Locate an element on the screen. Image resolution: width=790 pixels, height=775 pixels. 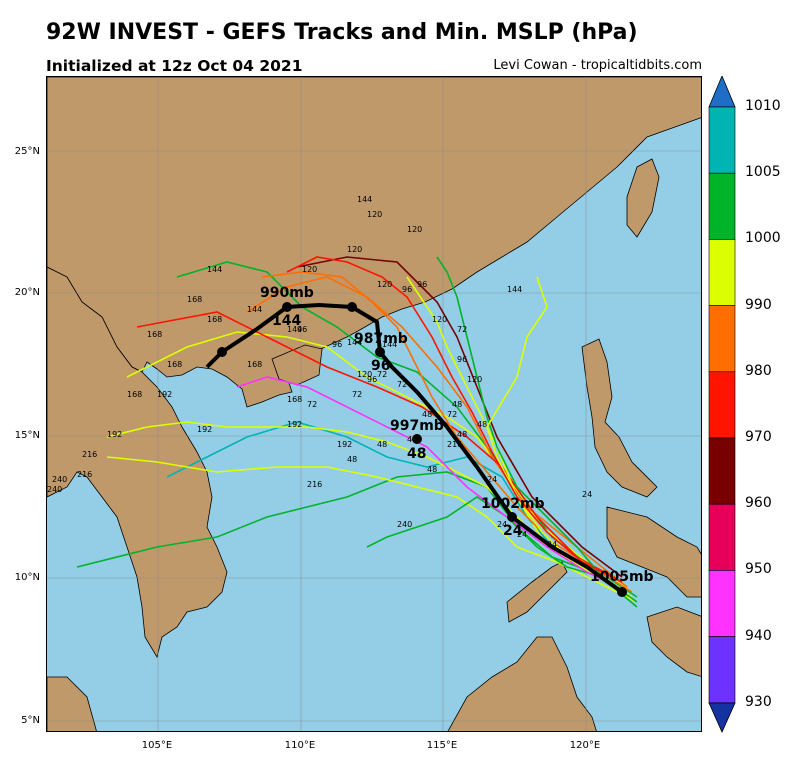
mean-point-96h is located at coordinates (380, 352).